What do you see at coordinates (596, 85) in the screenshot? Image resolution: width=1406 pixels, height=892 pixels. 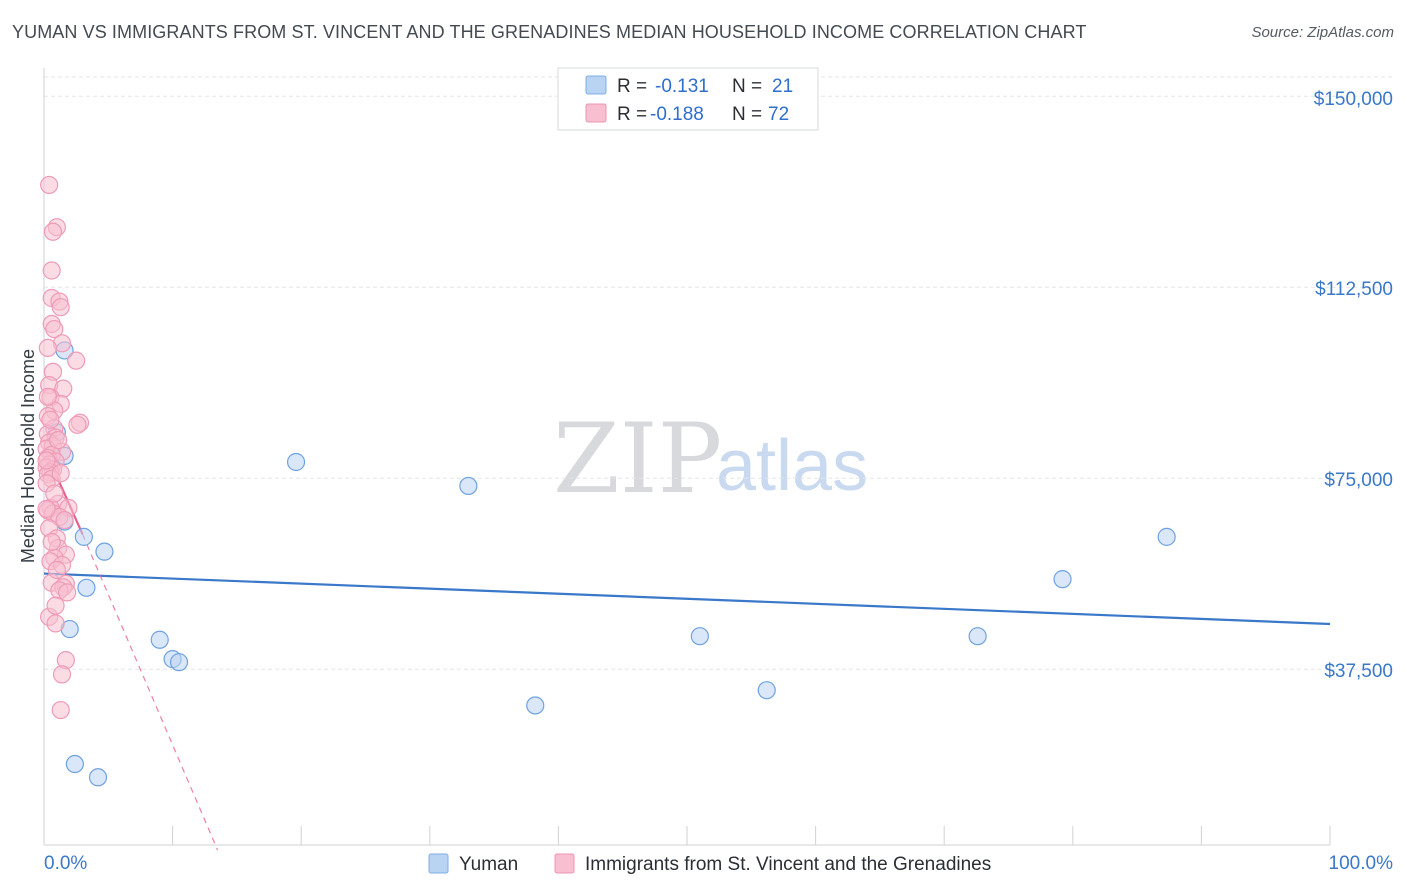 I see `legend-swatch-yuman` at bounding box center [596, 85].